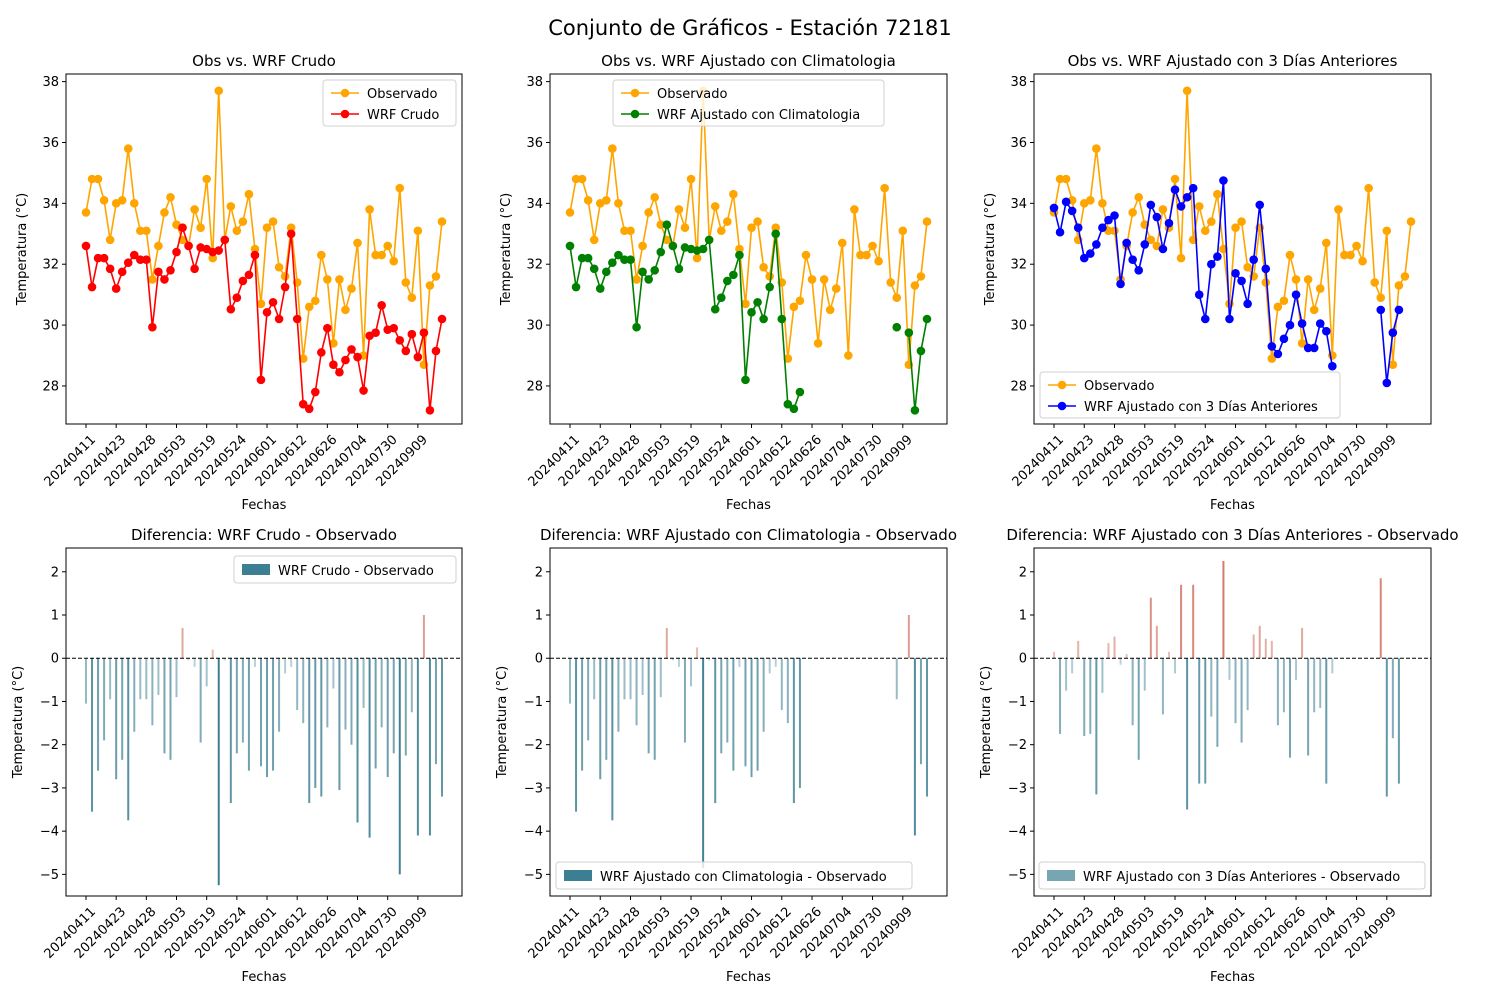 This screenshot has width=1500, height=1000. What do you see at coordinates (1018, 82) in the screenshot?
I see `y-tick-label: 38` at bounding box center [1018, 82].